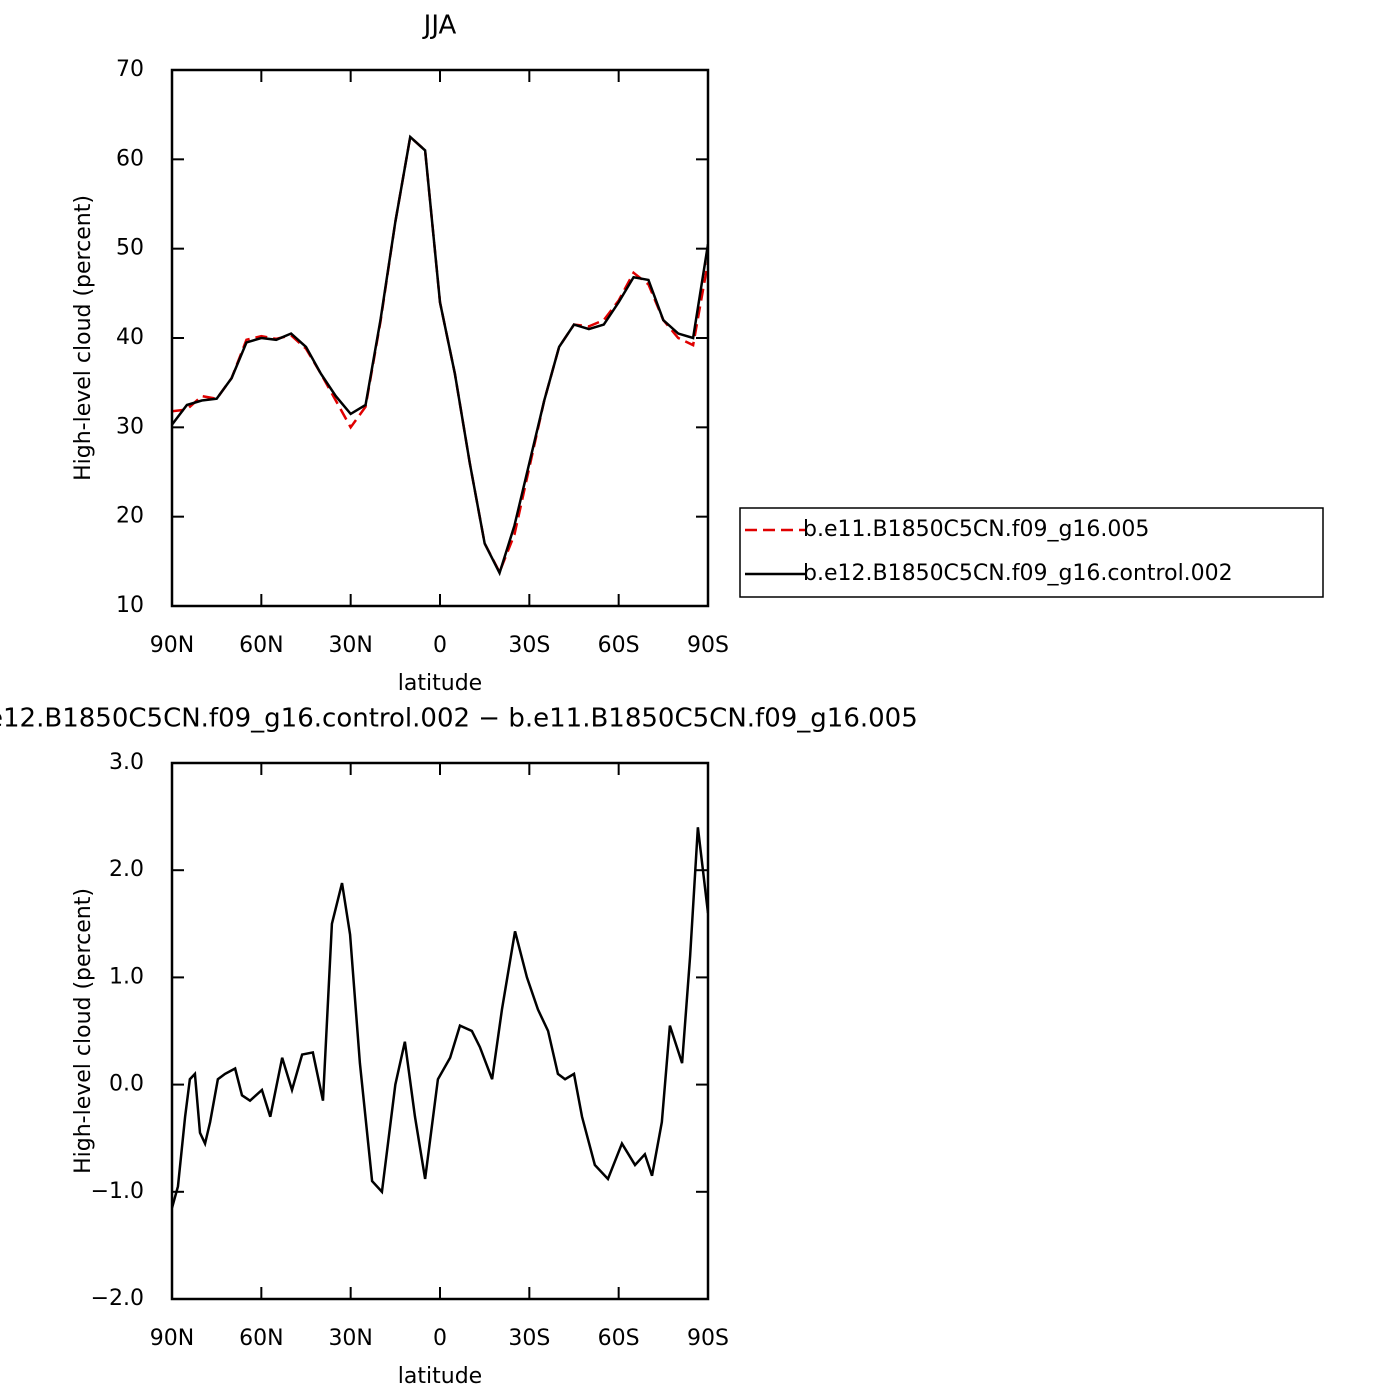  Describe the element at coordinates (976, 529) in the screenshot. I see `legend-label: b.e11.B1850C5CN.f09_g16.005` at that location.